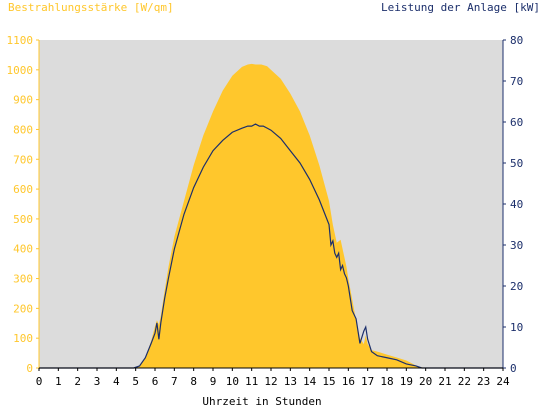 The image size is (544, 408). Describe the element at coordinates (516, 122) in the screenshot. I see `y-right-tick-label: 60` at that location.